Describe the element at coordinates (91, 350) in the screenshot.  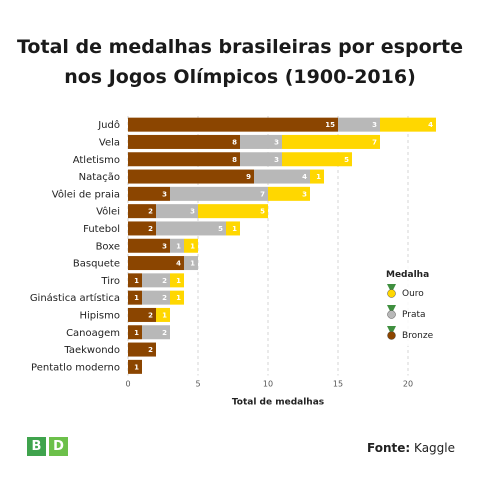
I see `category-label: Taekwondo` at that location.